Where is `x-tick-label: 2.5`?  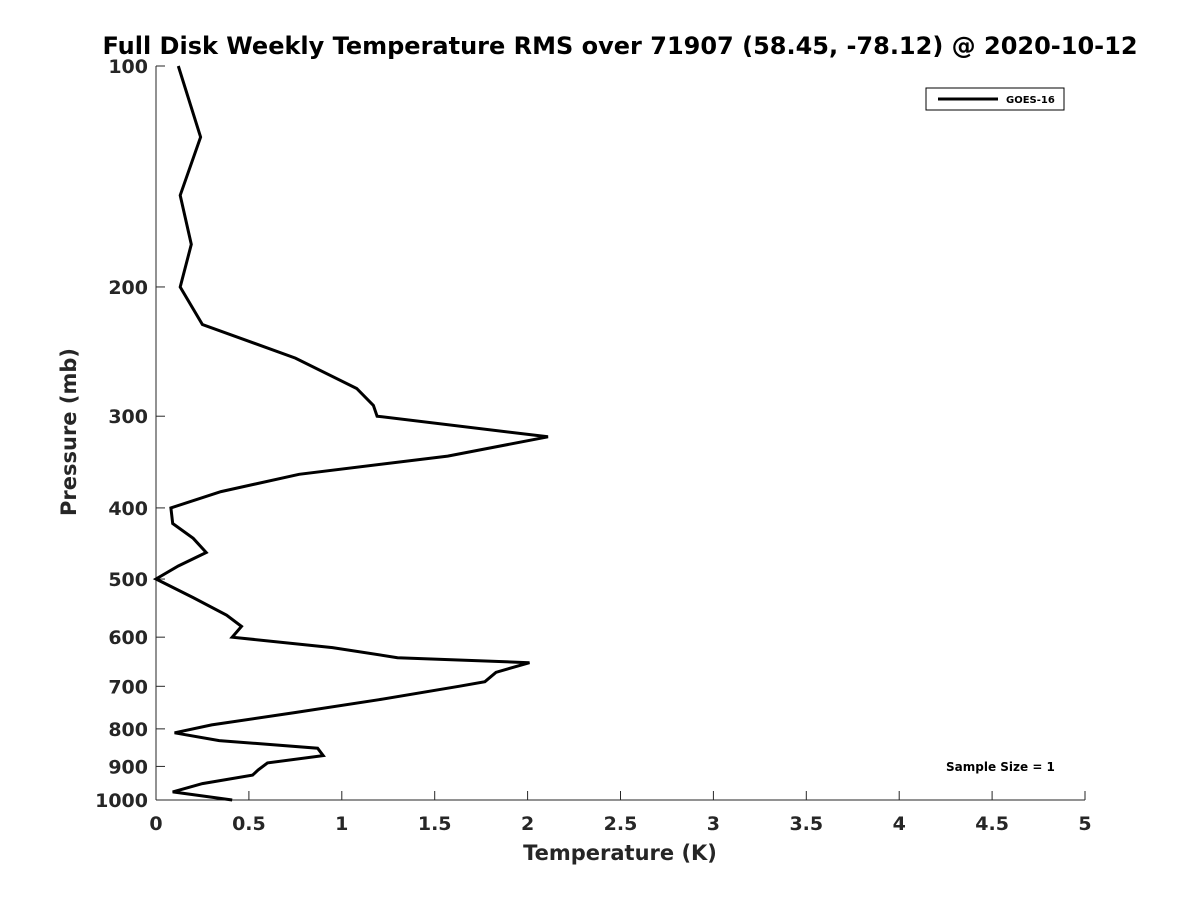 x-tick-label: 2.5 is located at coordinates (621, 824).